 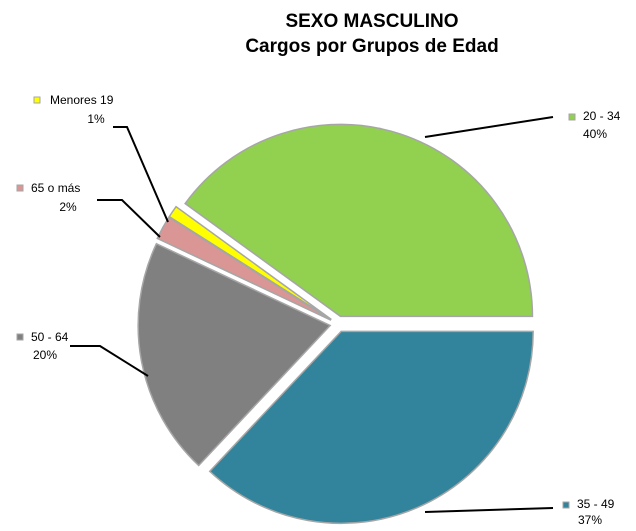 What do you see at coordinates (590, 520) in the screenshot?
I see `label-value: 37%` at bounding box center [590, 520].